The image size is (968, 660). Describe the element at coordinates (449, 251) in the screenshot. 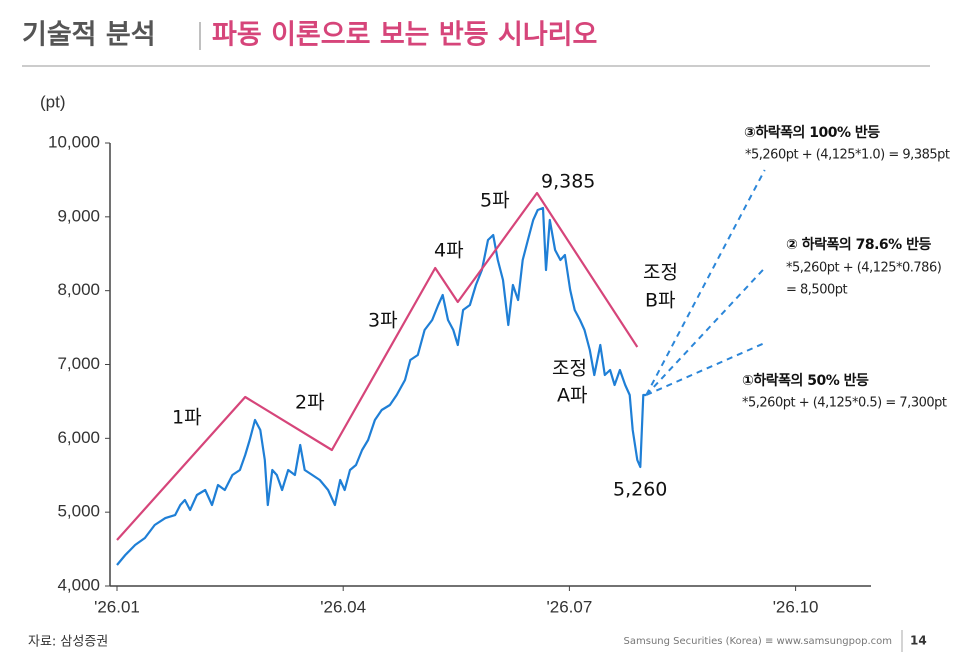

I see `annotation: 4파` at that location.